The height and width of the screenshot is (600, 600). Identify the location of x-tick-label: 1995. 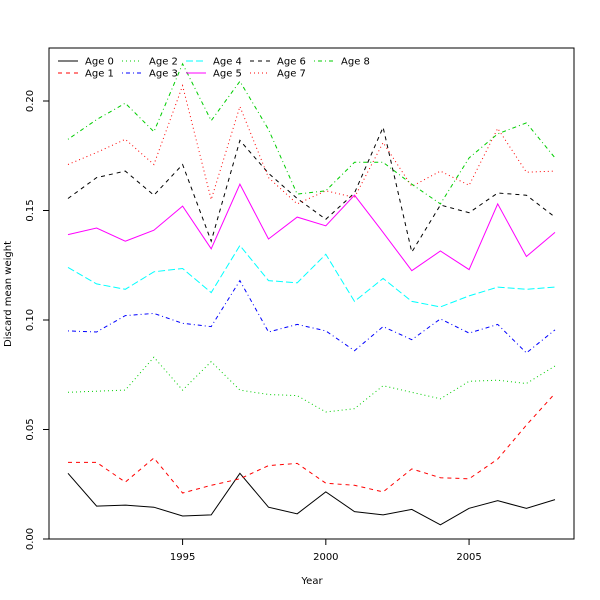
(182, 557).